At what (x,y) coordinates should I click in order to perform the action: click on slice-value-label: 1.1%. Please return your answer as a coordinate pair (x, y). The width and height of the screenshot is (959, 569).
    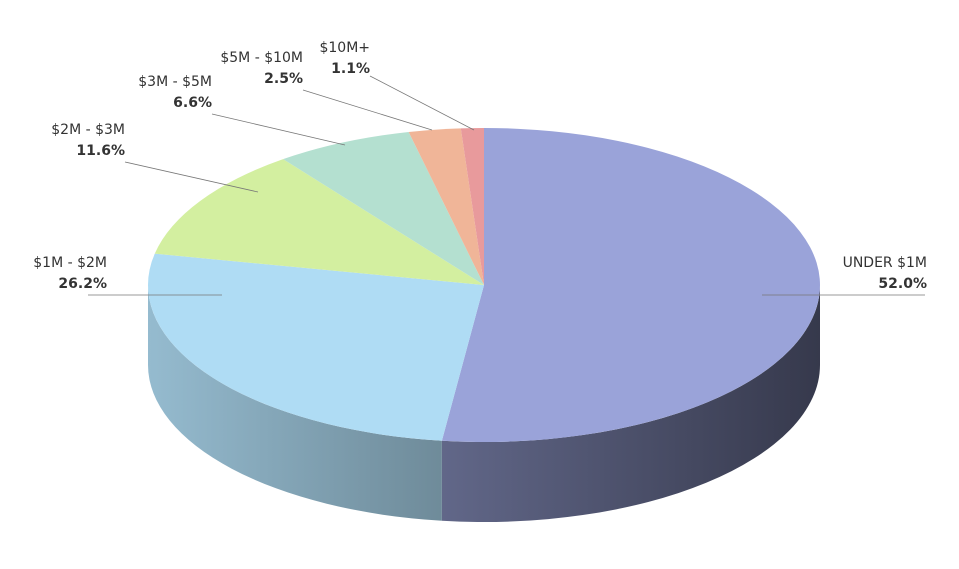
    Looking at the image, I should click on (350, 69).